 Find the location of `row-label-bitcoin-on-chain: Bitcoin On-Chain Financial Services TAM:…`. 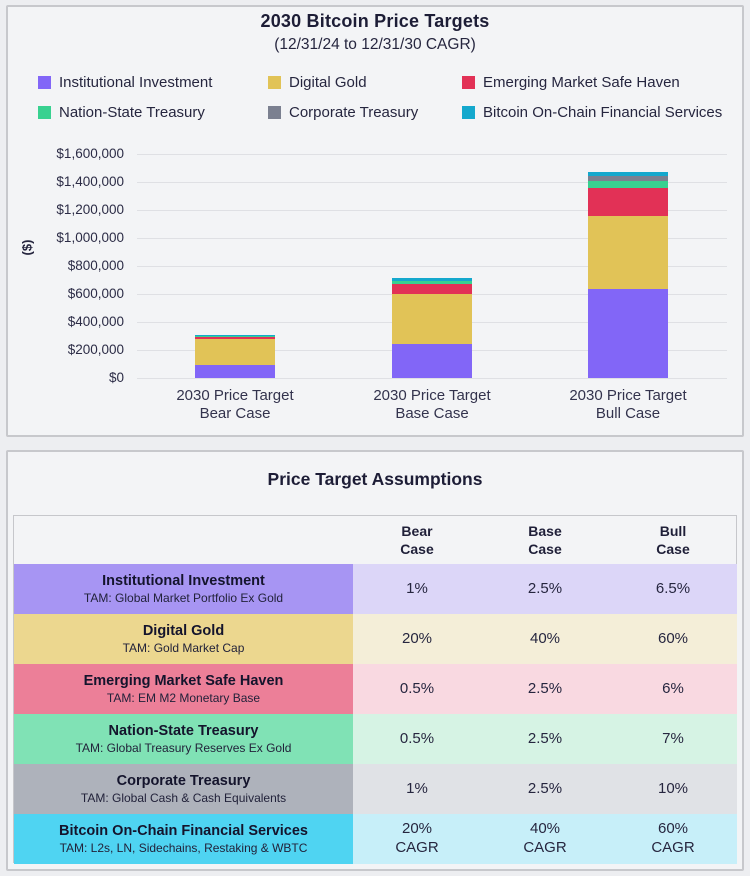

row-label-bitcoin-on-chain: Bitcoin On-Chain Financial Services TAM:… is located at coordinates (183, 839).